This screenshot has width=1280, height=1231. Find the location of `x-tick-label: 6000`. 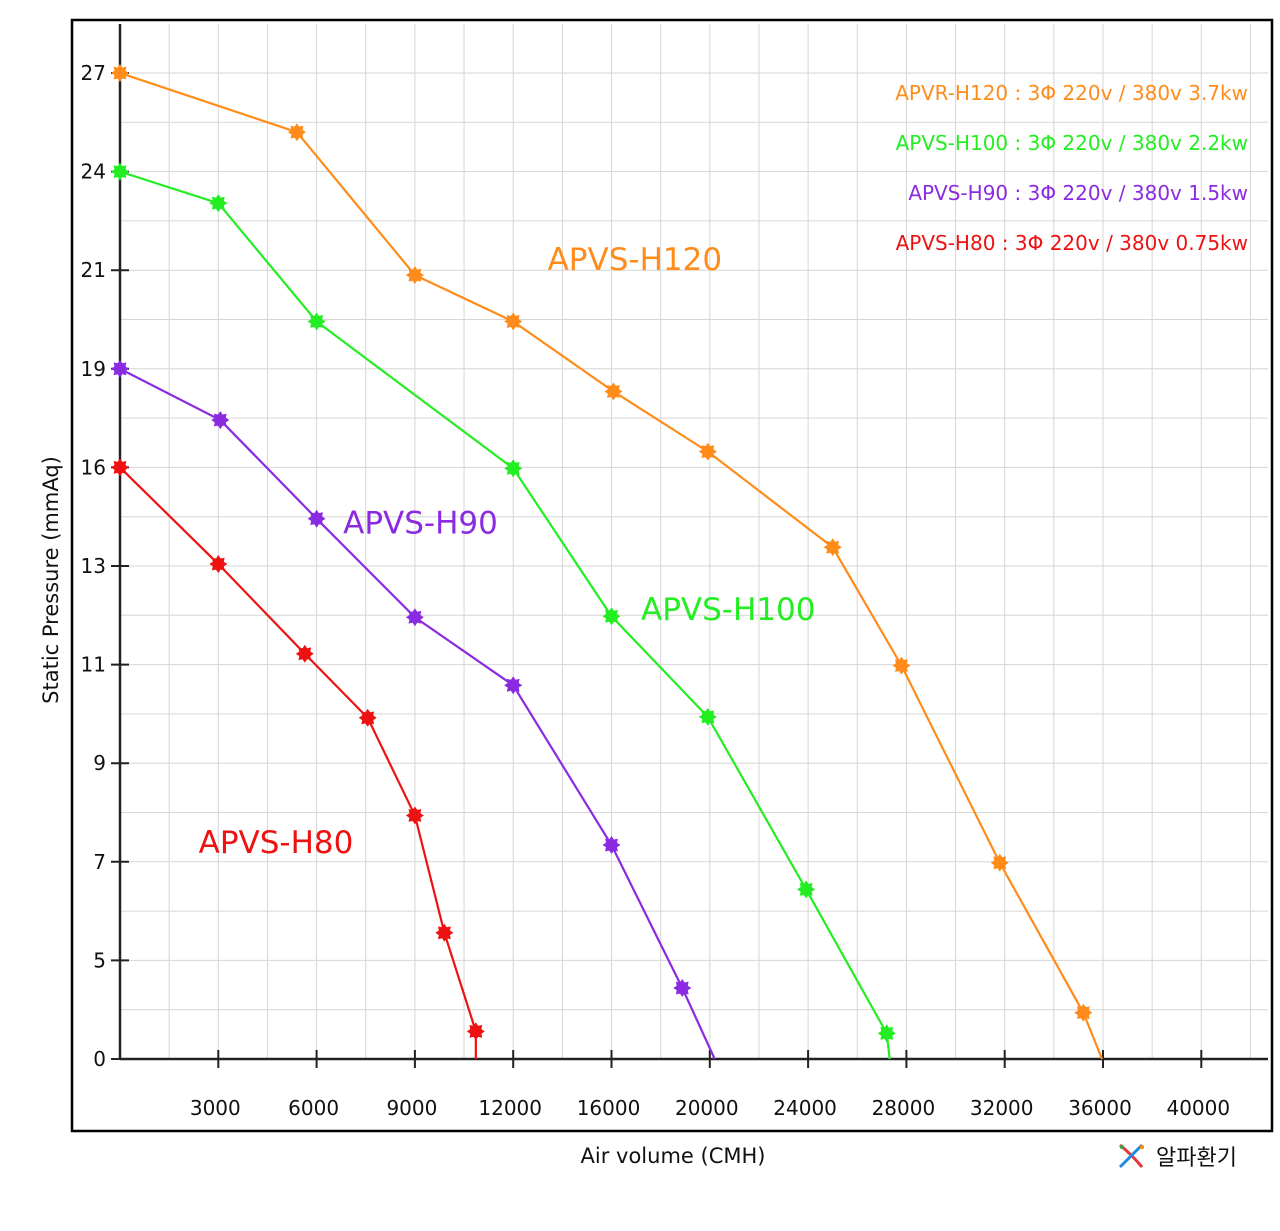

x-tick-label: 6000 is located at coordinates (313, 1108).